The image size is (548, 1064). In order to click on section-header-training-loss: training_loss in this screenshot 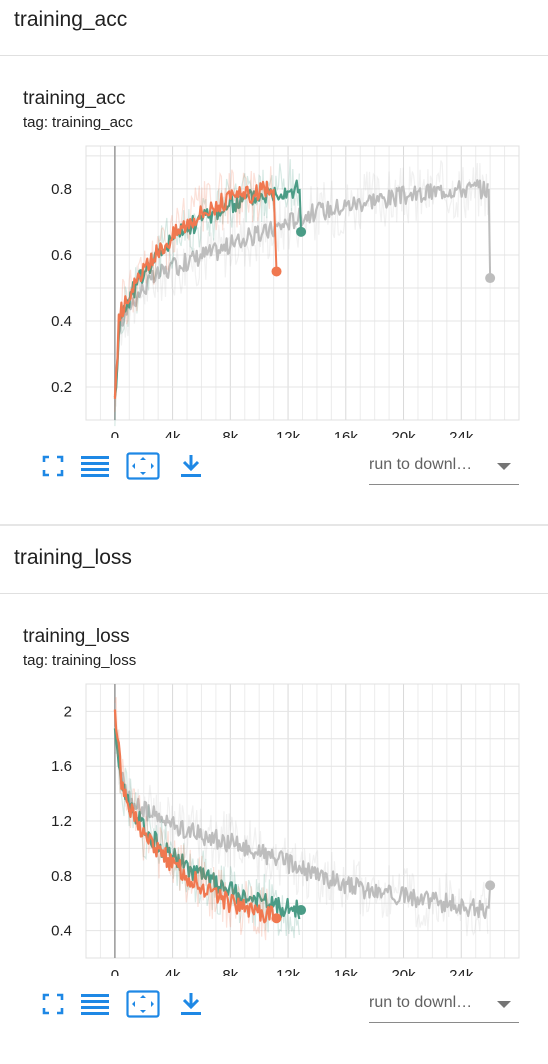, I will do `click(274, 566)`.